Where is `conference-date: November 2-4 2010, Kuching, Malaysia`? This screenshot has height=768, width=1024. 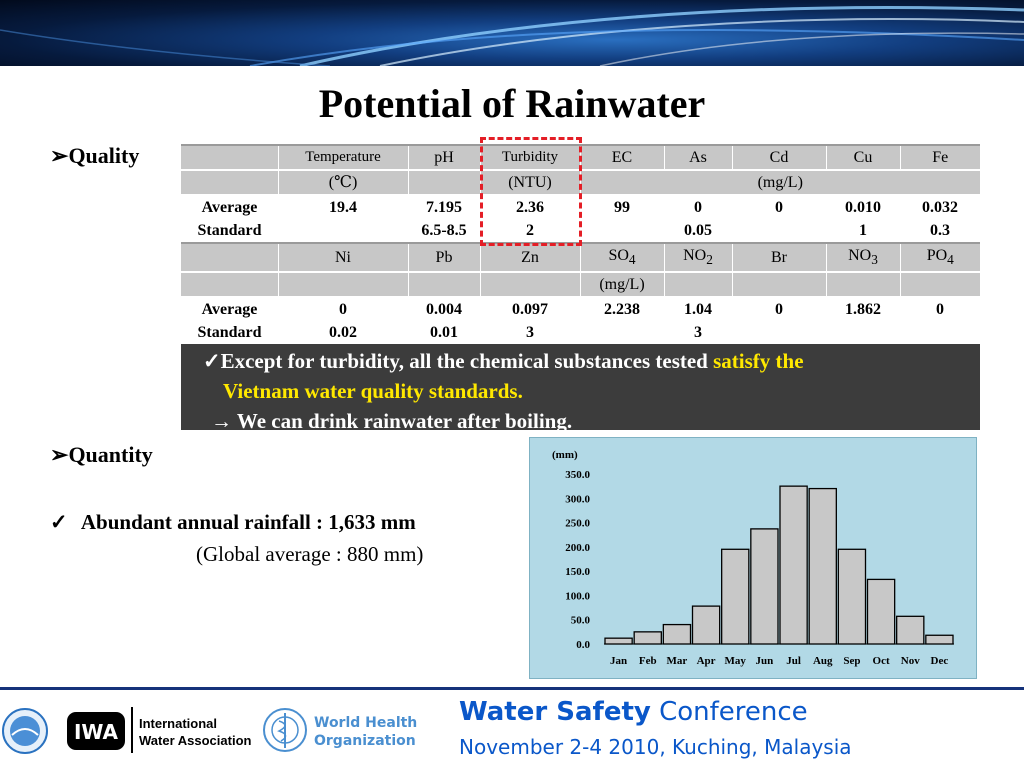
conference-date: November 2-4 2010, Kuching, Malaysia is located at coordinates (655, 747).